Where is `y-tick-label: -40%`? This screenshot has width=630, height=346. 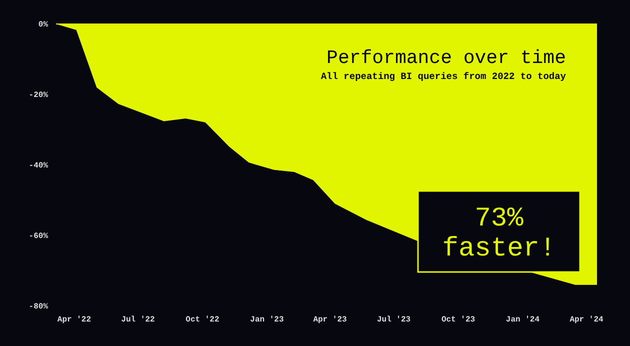
y-tick-label: -40% is located at coordinates (38, 166).